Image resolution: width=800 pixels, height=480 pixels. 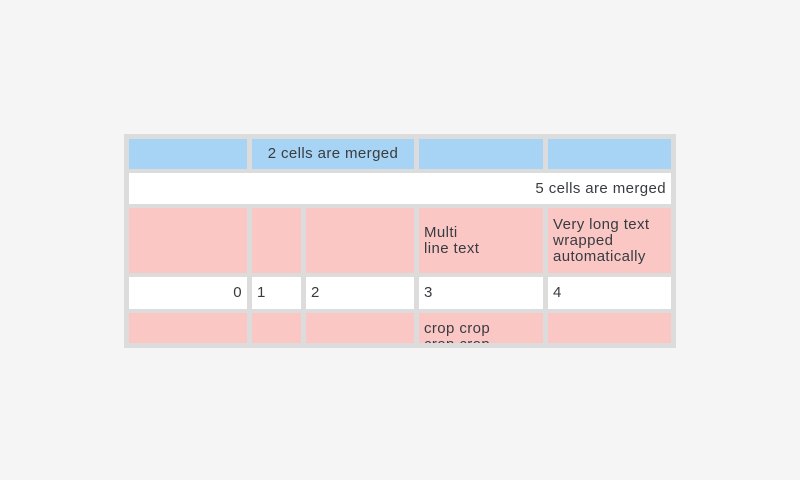 What do you see at coordinates (609, 240) in the screenshot?
I see `table-cell-wrapped: Very long text wrapped automatically` at bounding box center [609, 240].